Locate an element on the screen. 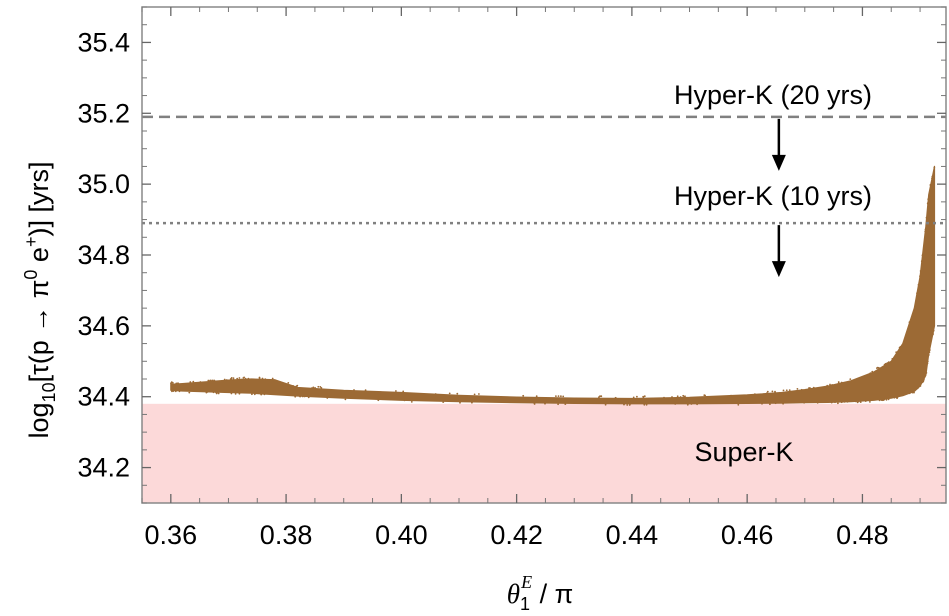  super-k-region is located at coordinates (544, 453).